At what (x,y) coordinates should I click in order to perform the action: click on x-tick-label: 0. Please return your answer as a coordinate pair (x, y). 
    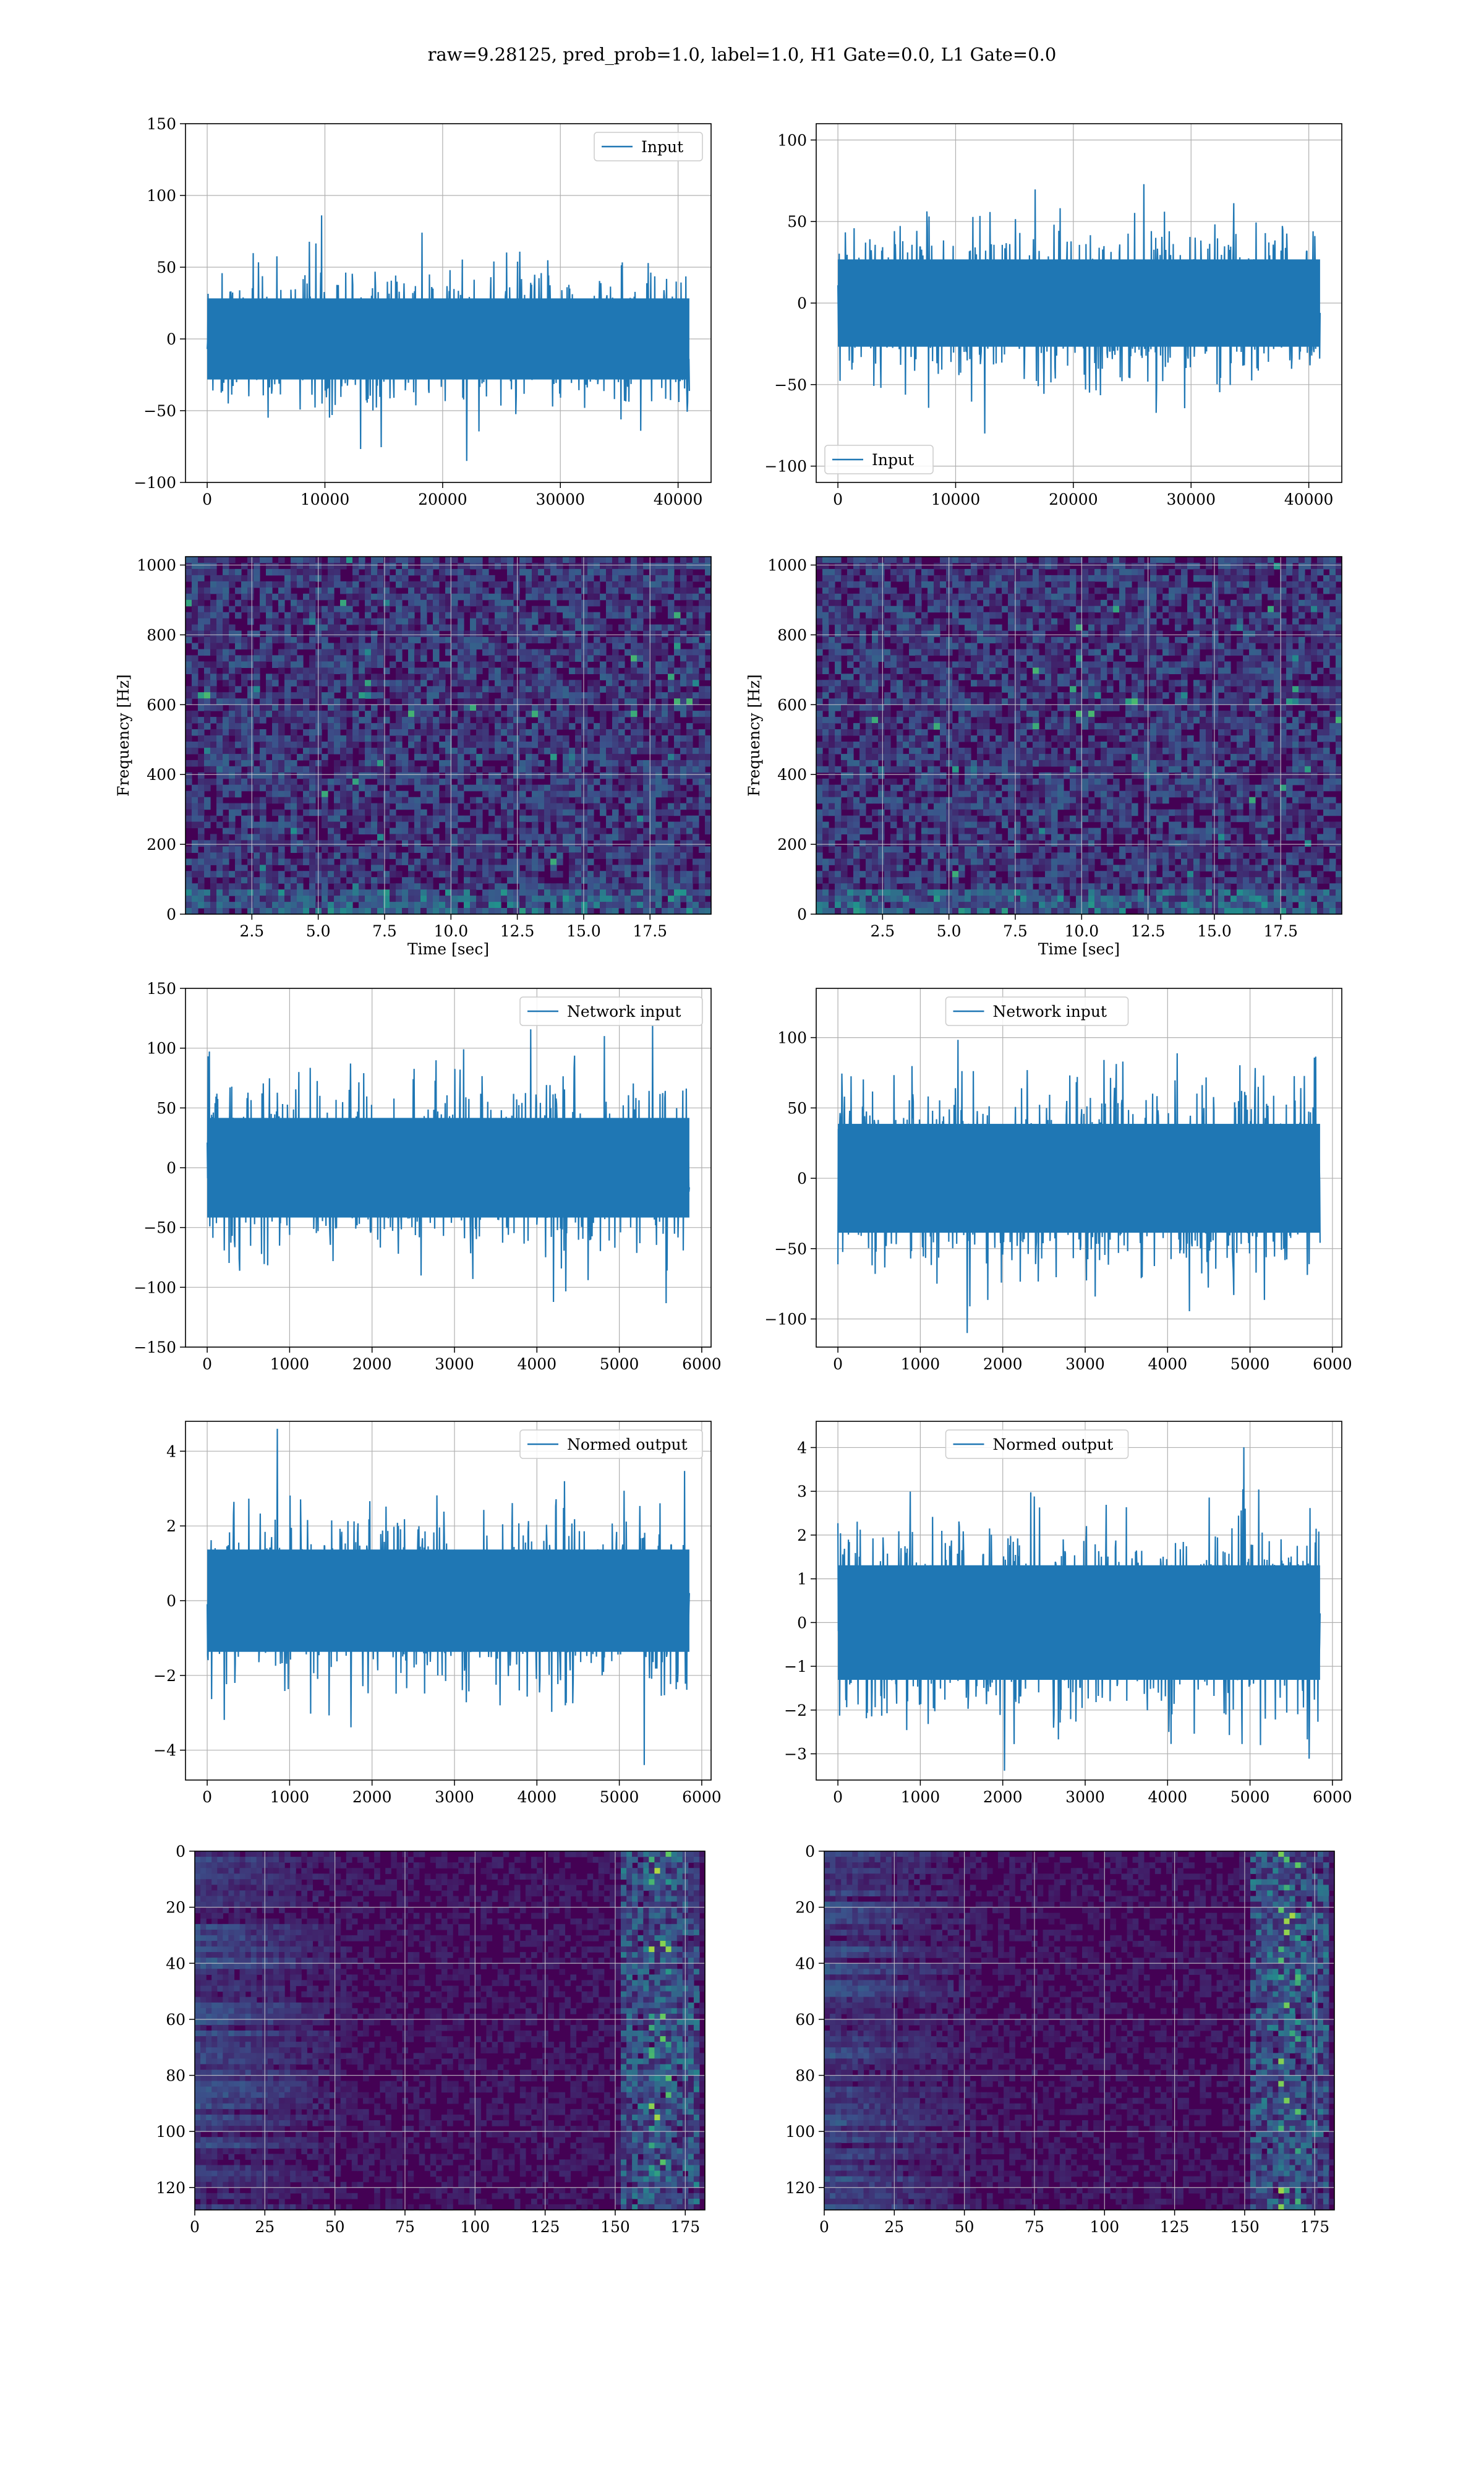
    Looking at the image, I should click on (207, 499).